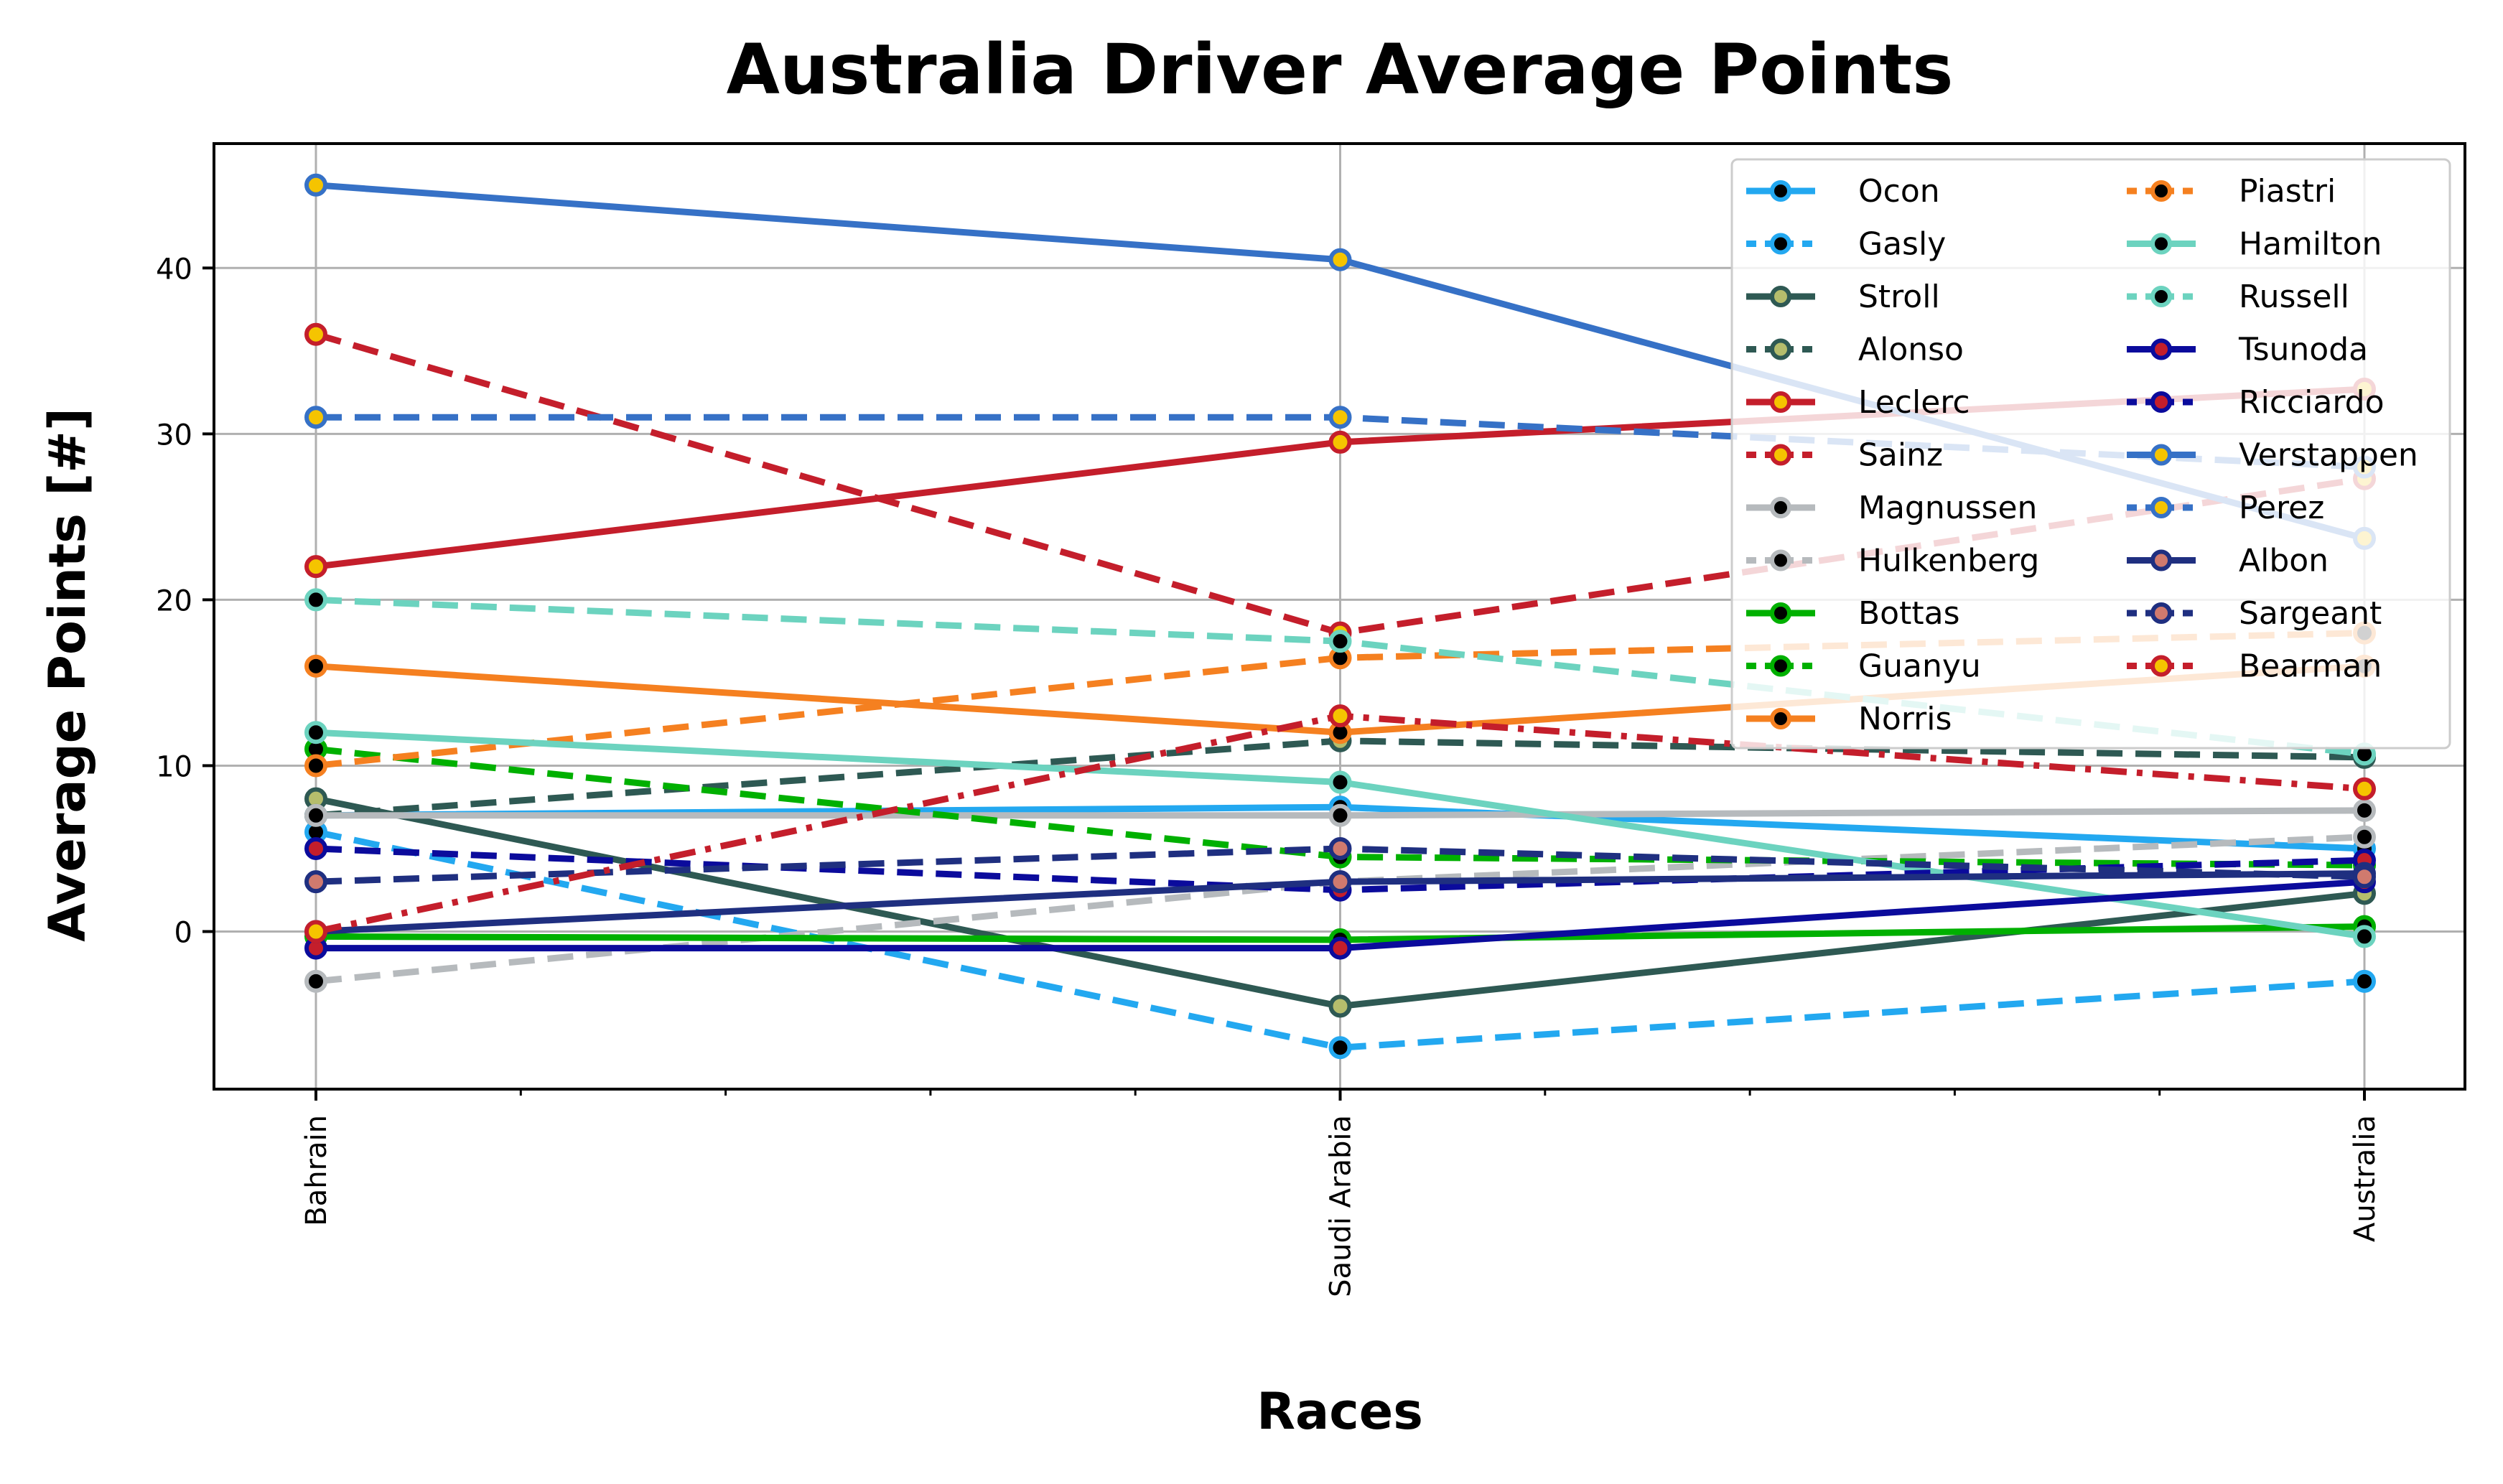 The image size is (2503, 1484). What do you see at coordinates (2284, 561) in the screenshot?
I see `legend-label: Albon` at bounding box center [2284, 561].